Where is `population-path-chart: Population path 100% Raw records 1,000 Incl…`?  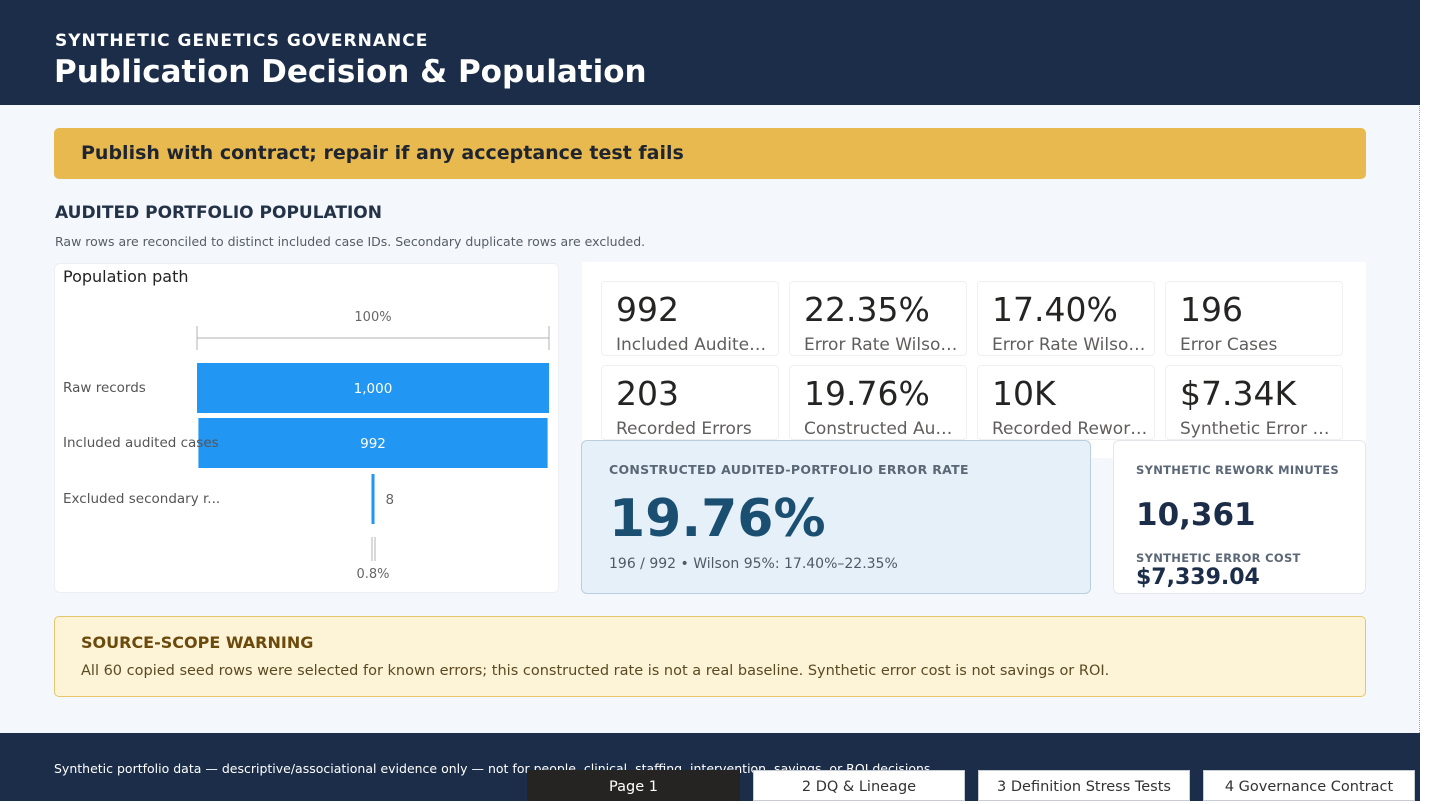
population-path-chart: Population path 100% Raw records 1,000 Incl… is located at coordinates (306, 428).